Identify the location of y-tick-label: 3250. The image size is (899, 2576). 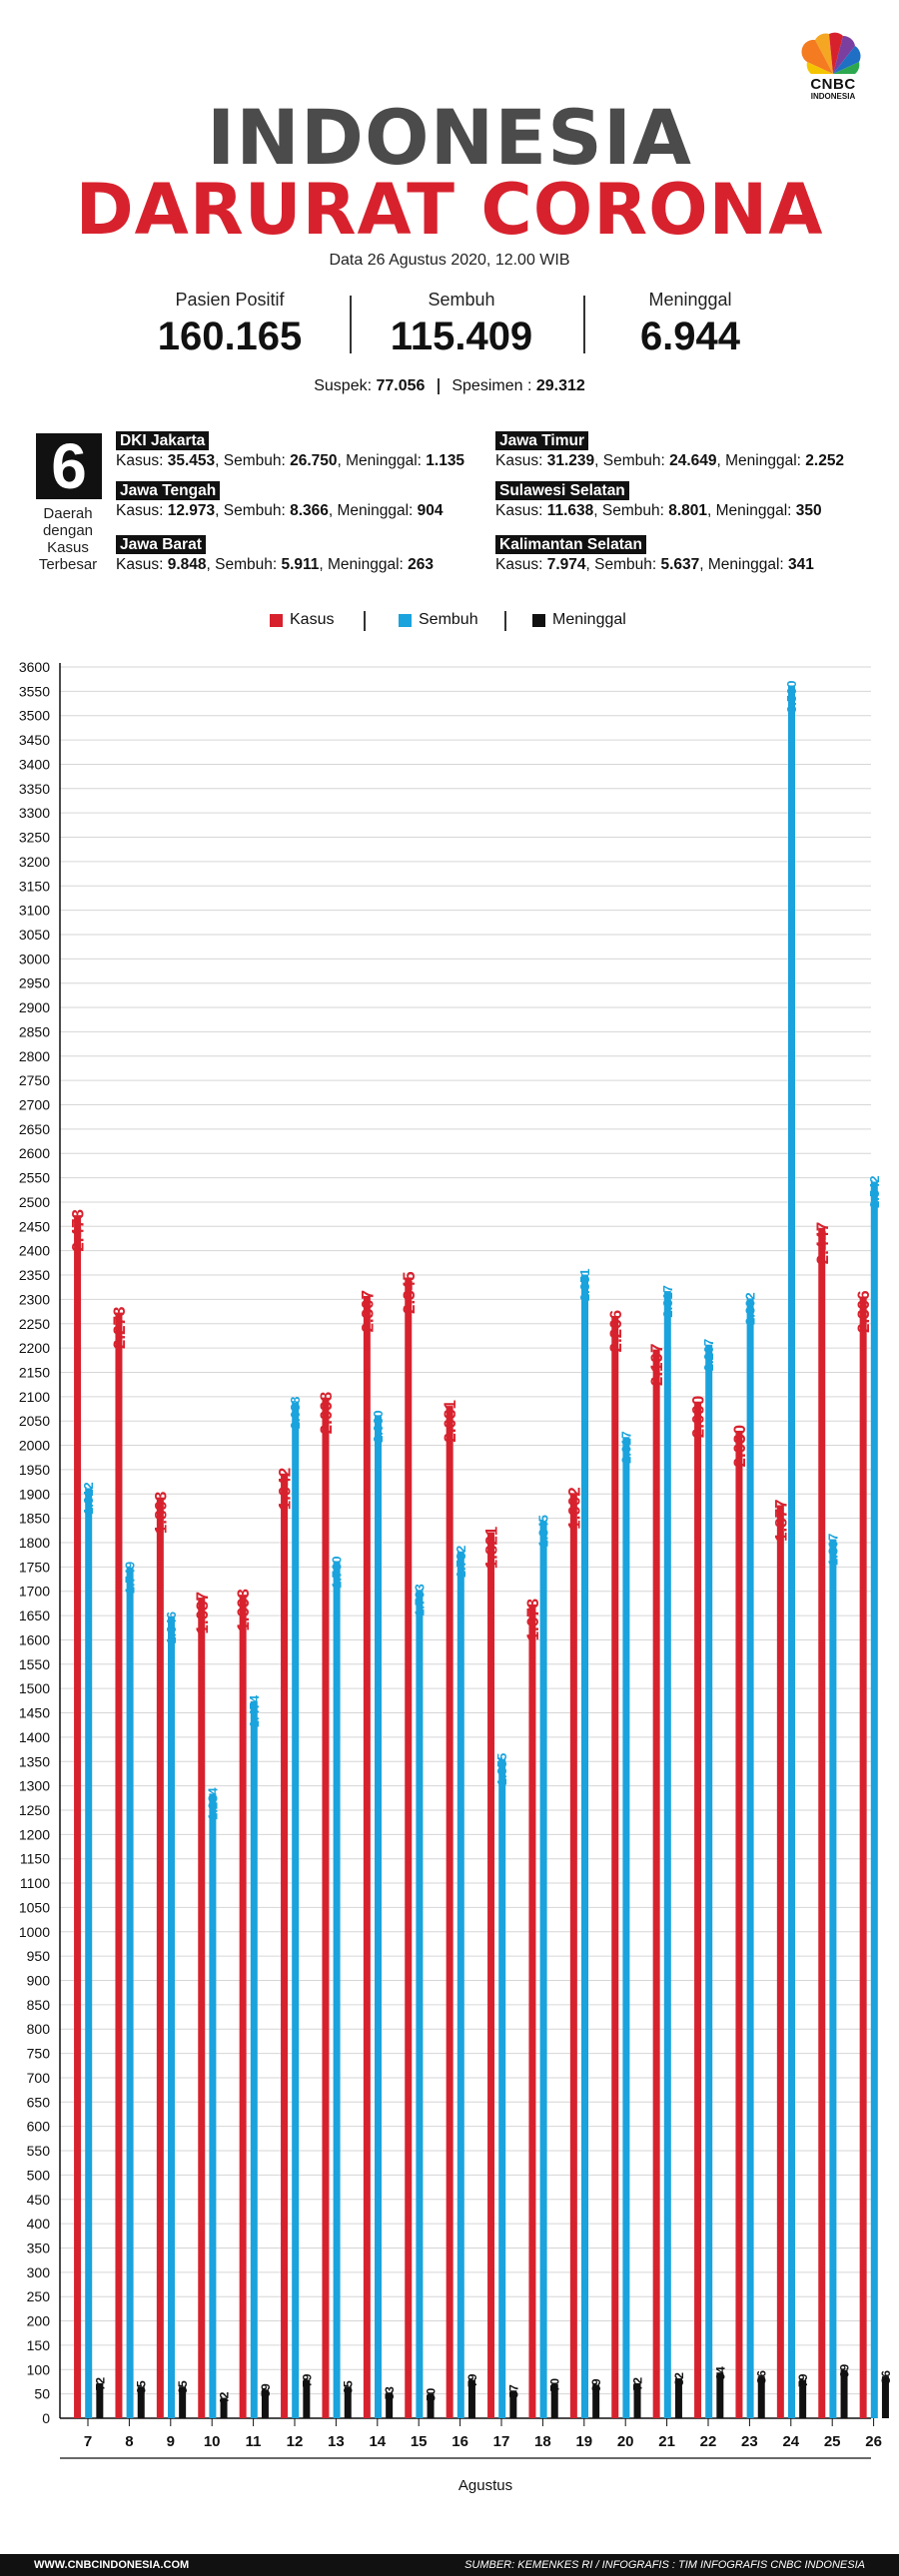
(34, 838).